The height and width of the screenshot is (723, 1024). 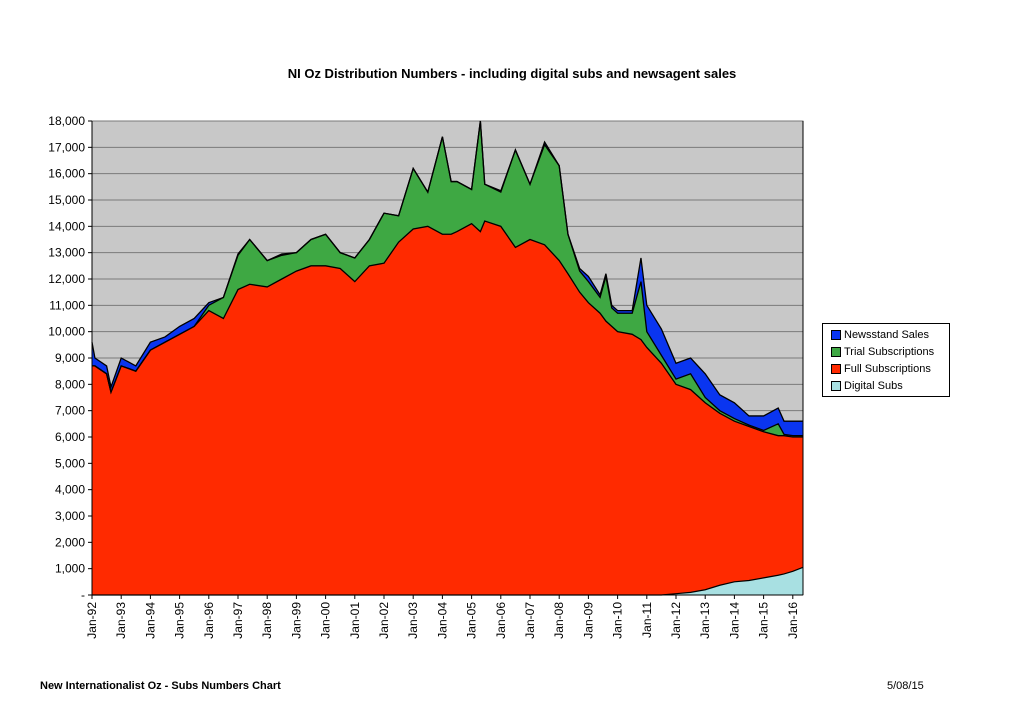 What do you see at coordinates (238, 620) in the screenshot?
I see `x-tick-label: Jan-97` at bounding box center [238, 620].